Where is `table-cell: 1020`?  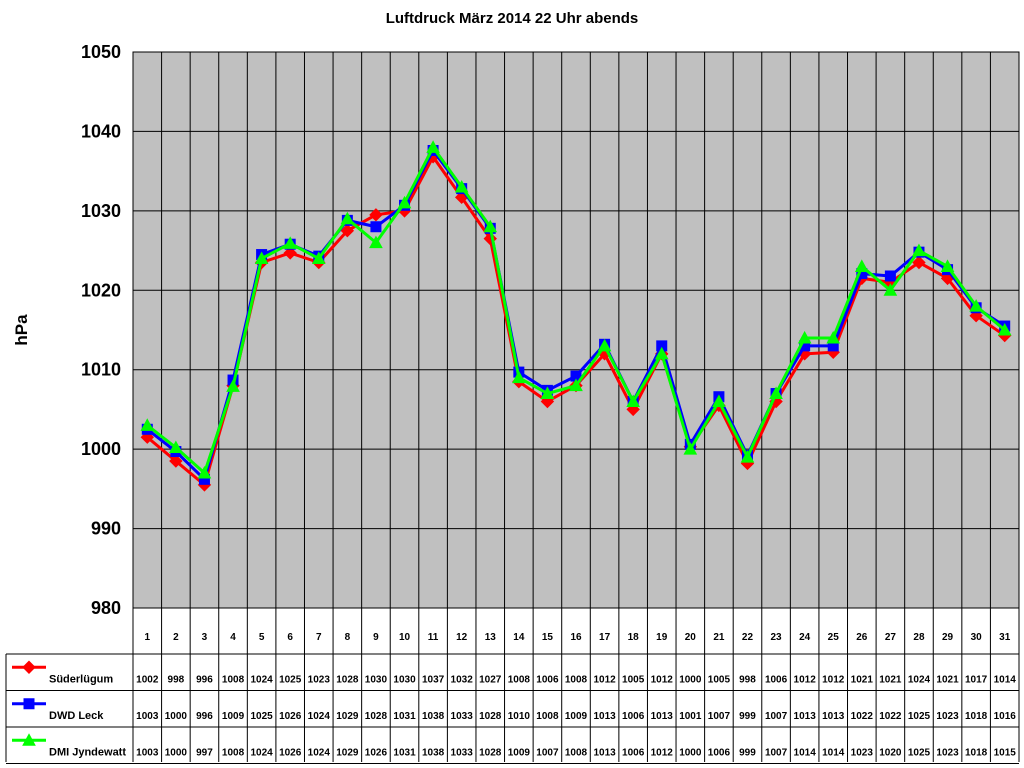
table-cell: 1020 is located at coordinates (890, 752).